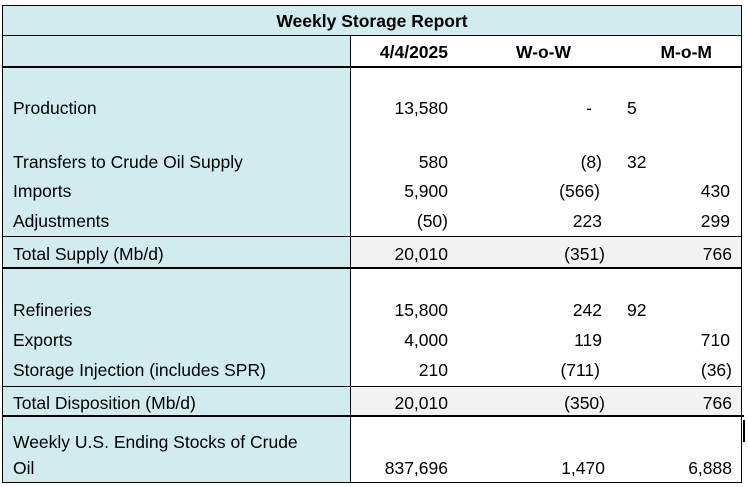 The image size is (748, 487). Describe the element at coordinates (421, 254) in the screenshot. I see `total-supply-date-value: 20,010` at that location.